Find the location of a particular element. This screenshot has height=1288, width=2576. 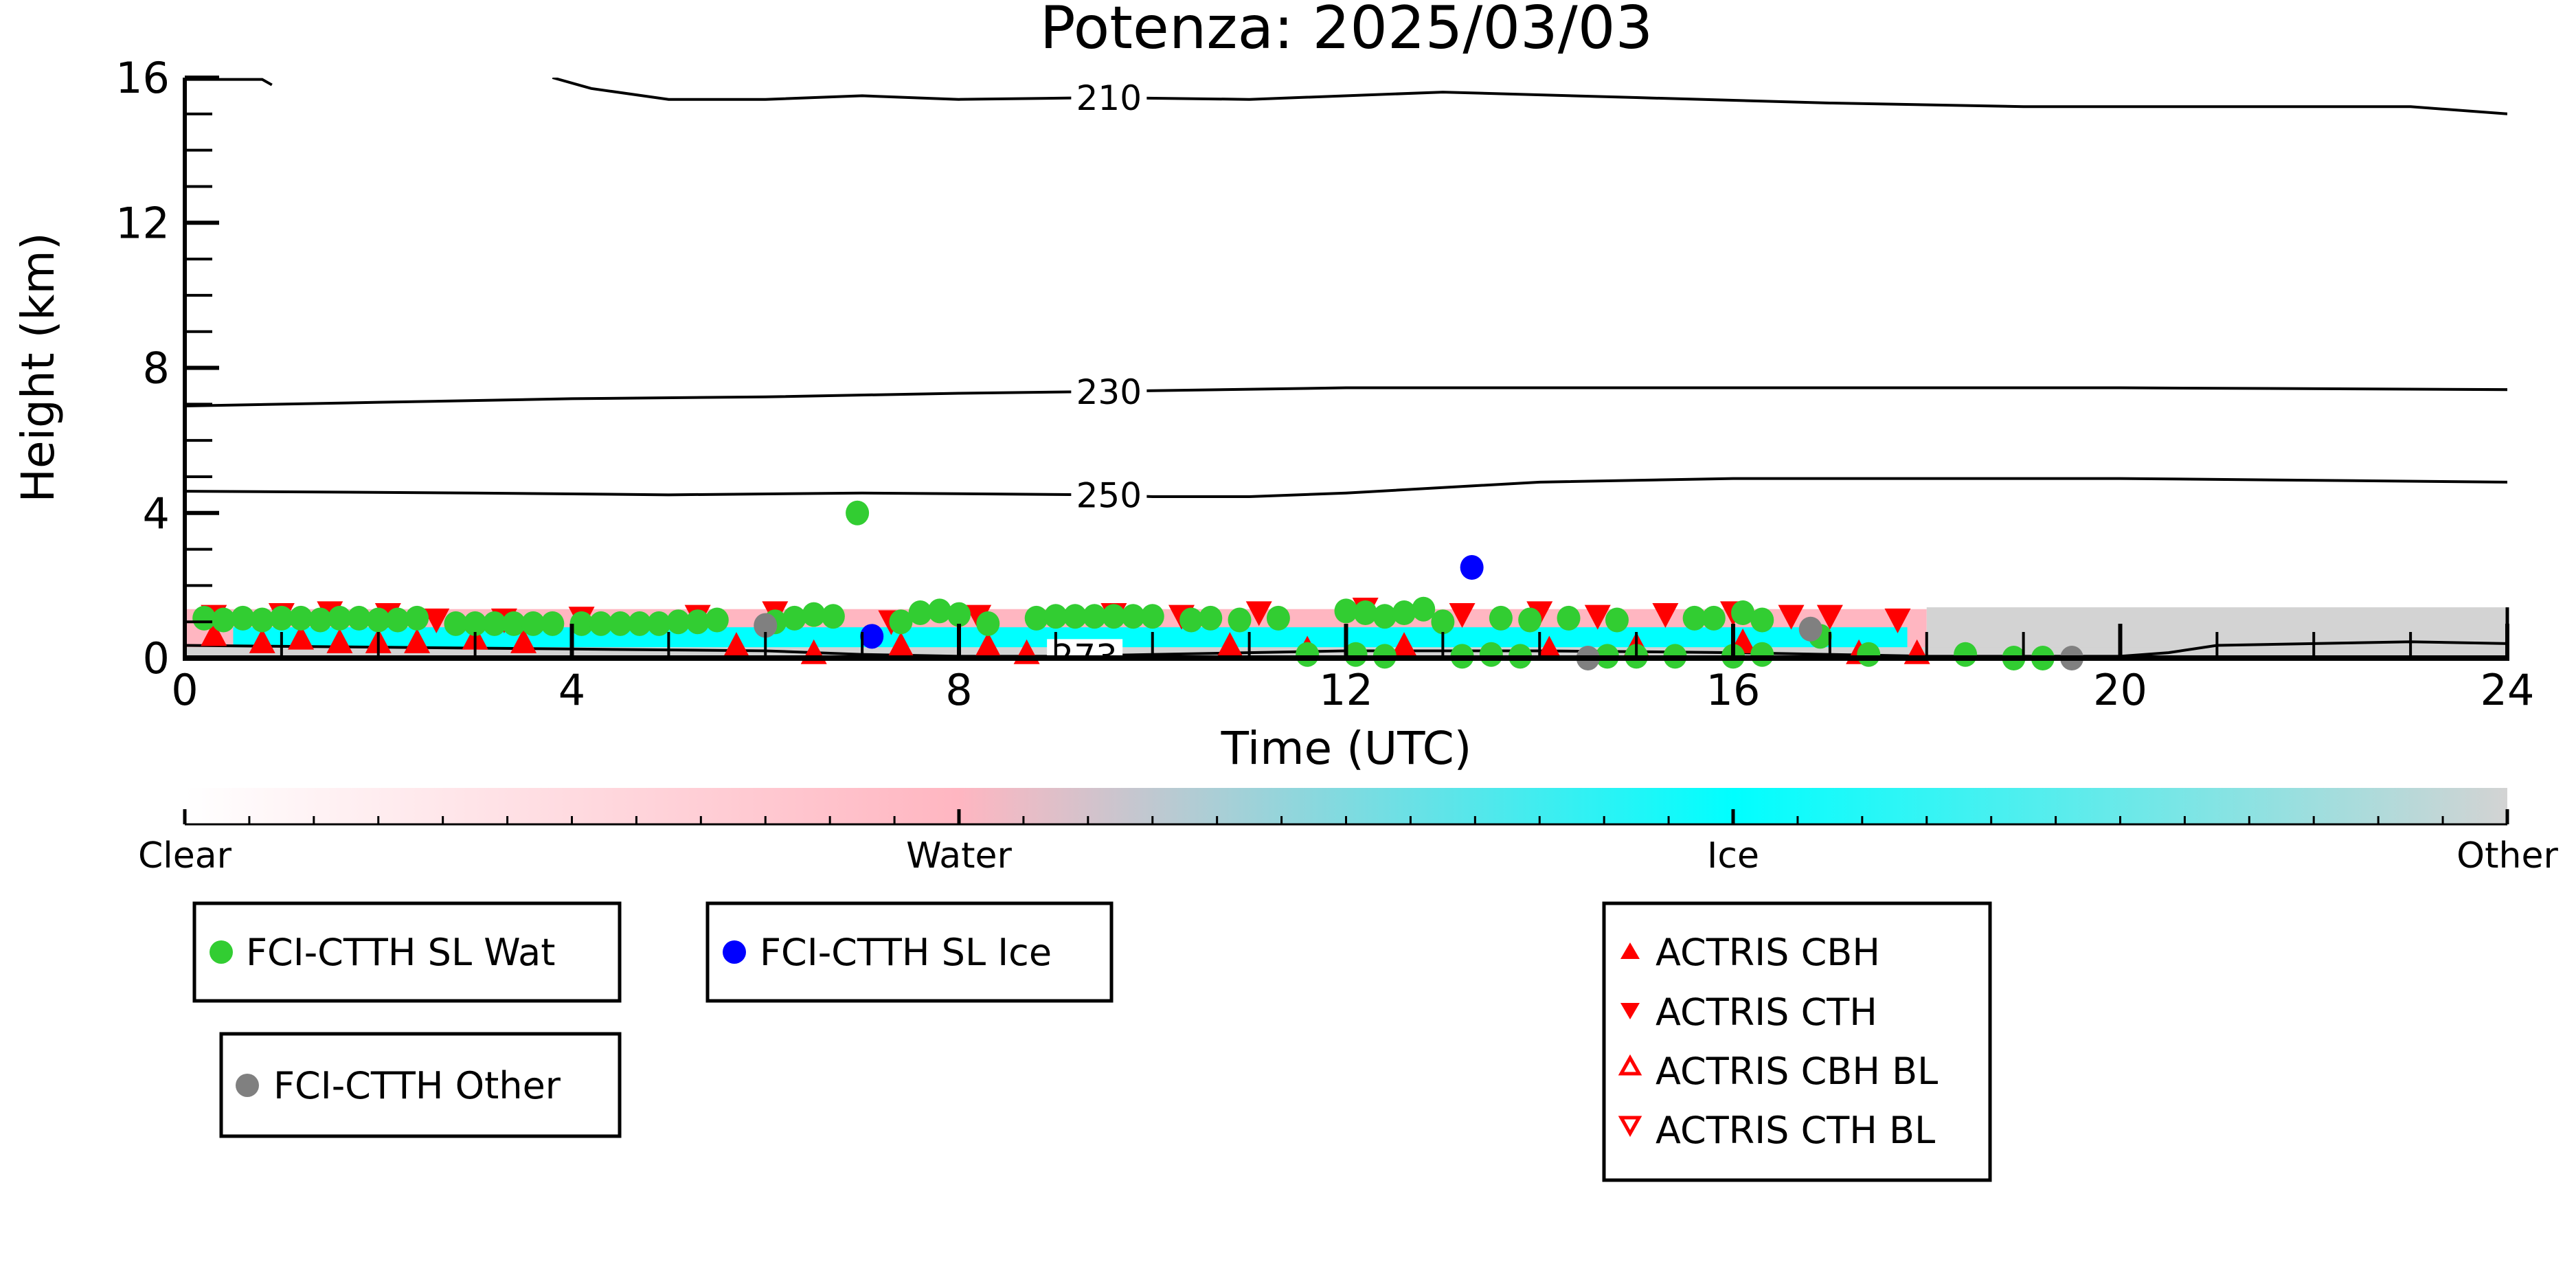

x-tick-label: 24 is located at coordinates (2508, 690).